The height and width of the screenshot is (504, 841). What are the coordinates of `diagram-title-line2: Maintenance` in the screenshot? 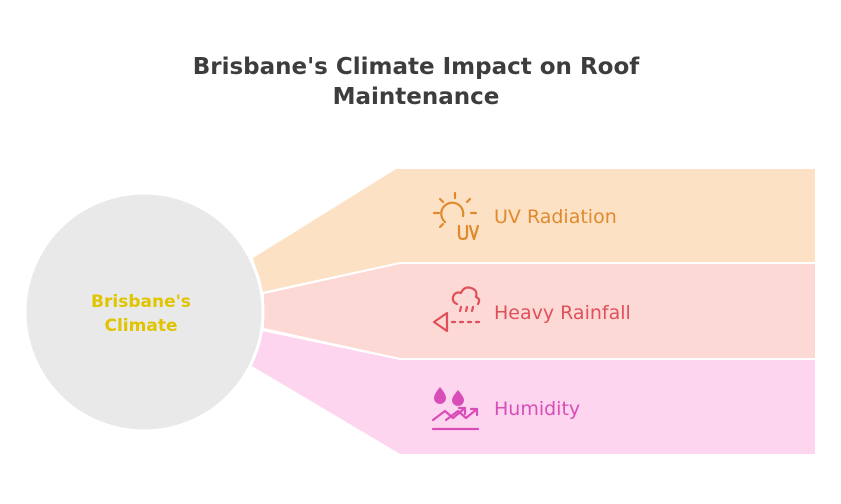 It's located at (416, 97).